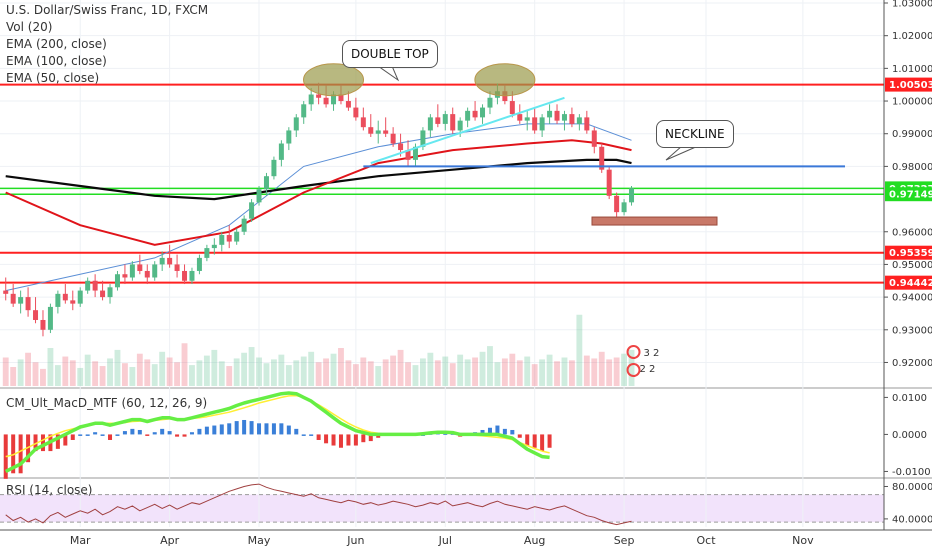  I want to click on chart-title: U.S. Dollar/Swiss Franc, 1D, FXCM, so click(107, 10).